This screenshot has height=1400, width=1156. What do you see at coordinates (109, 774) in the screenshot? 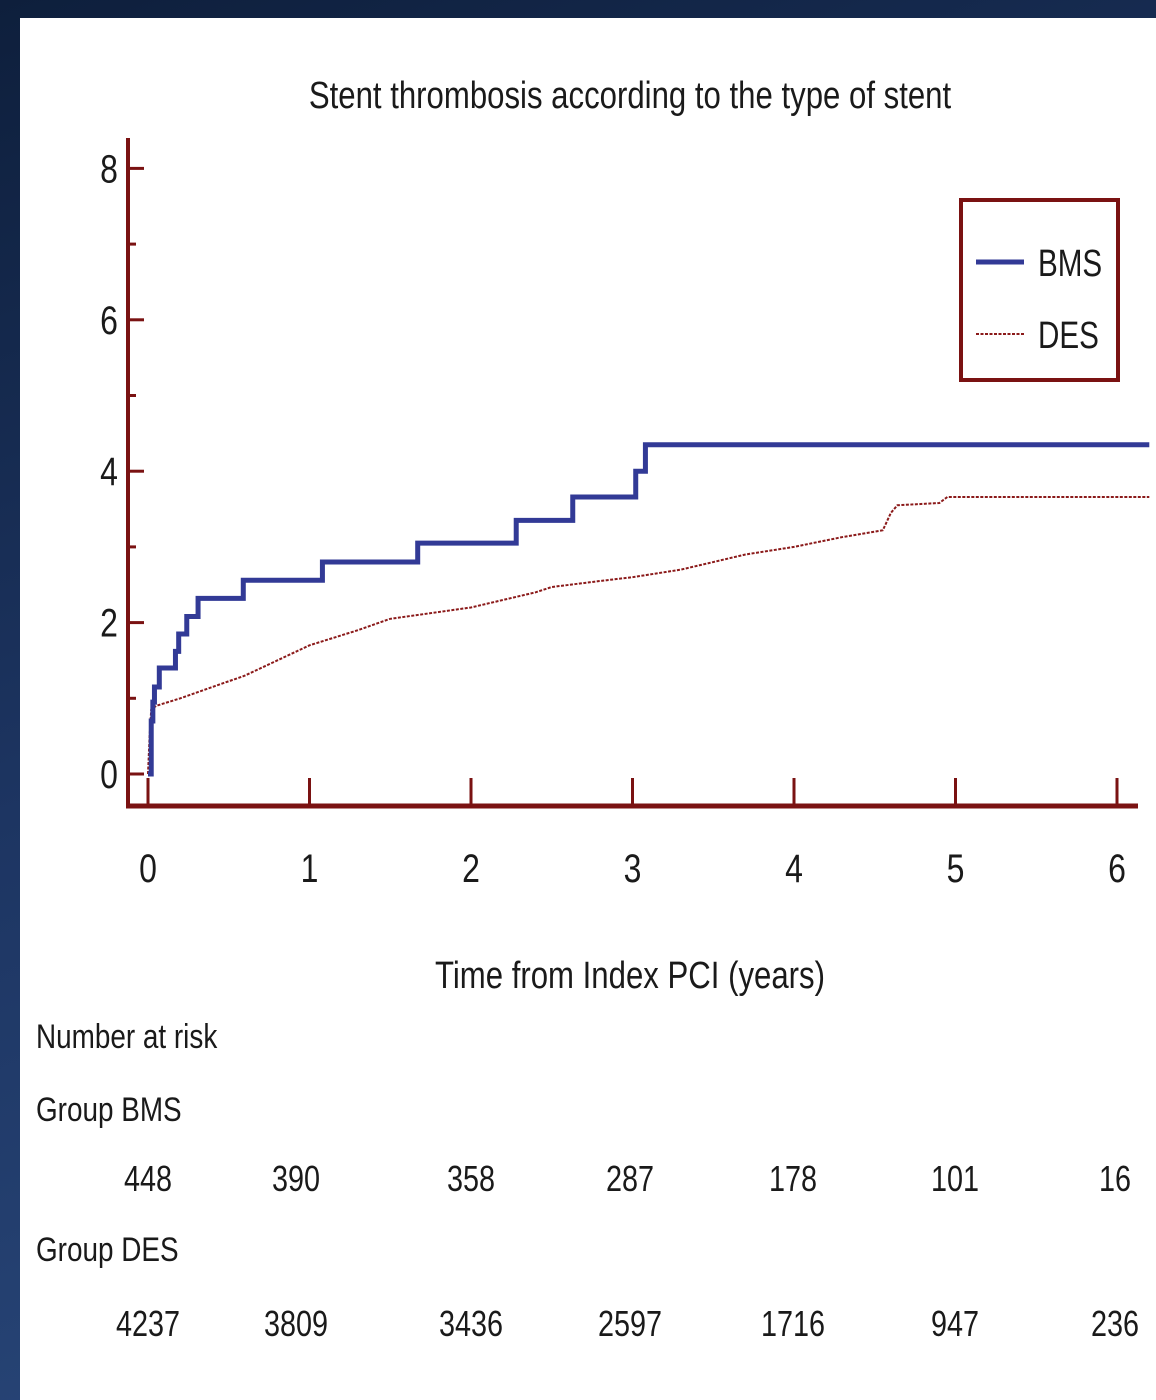
I see `y-tick-label: 0` at bounding box center [109, 774].